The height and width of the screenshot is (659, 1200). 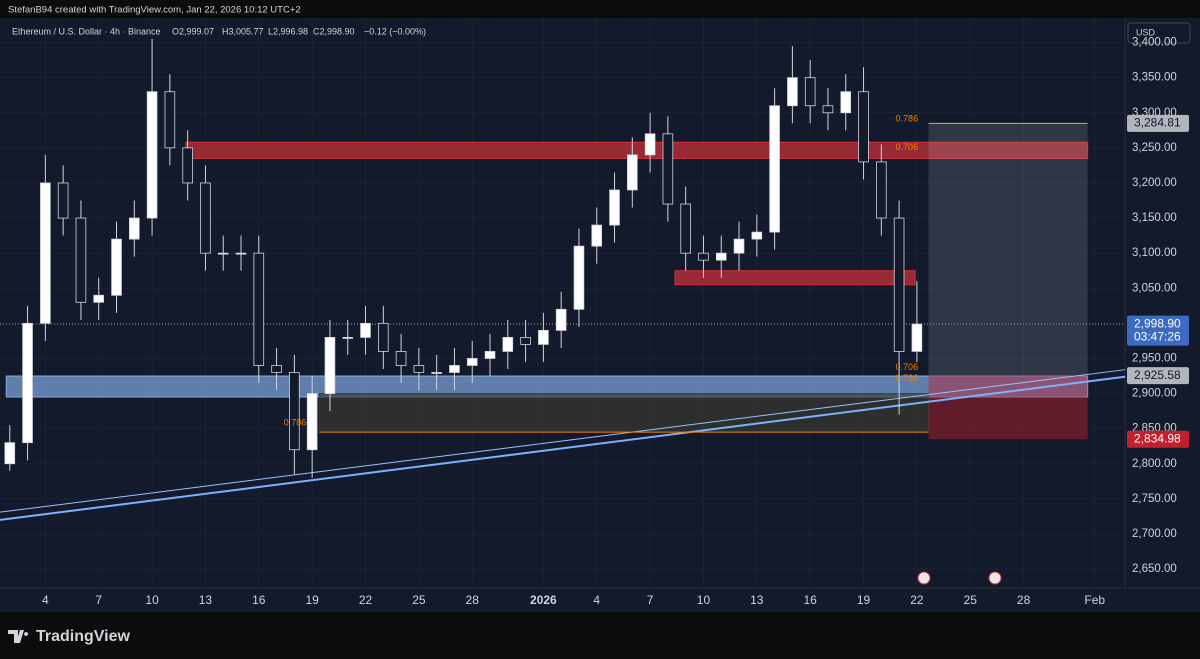 What do you see at coordinates (1154, 569) in the screenshot?
I see `y-tick-label: 2,650.00` at bounding box center [1154, 569].